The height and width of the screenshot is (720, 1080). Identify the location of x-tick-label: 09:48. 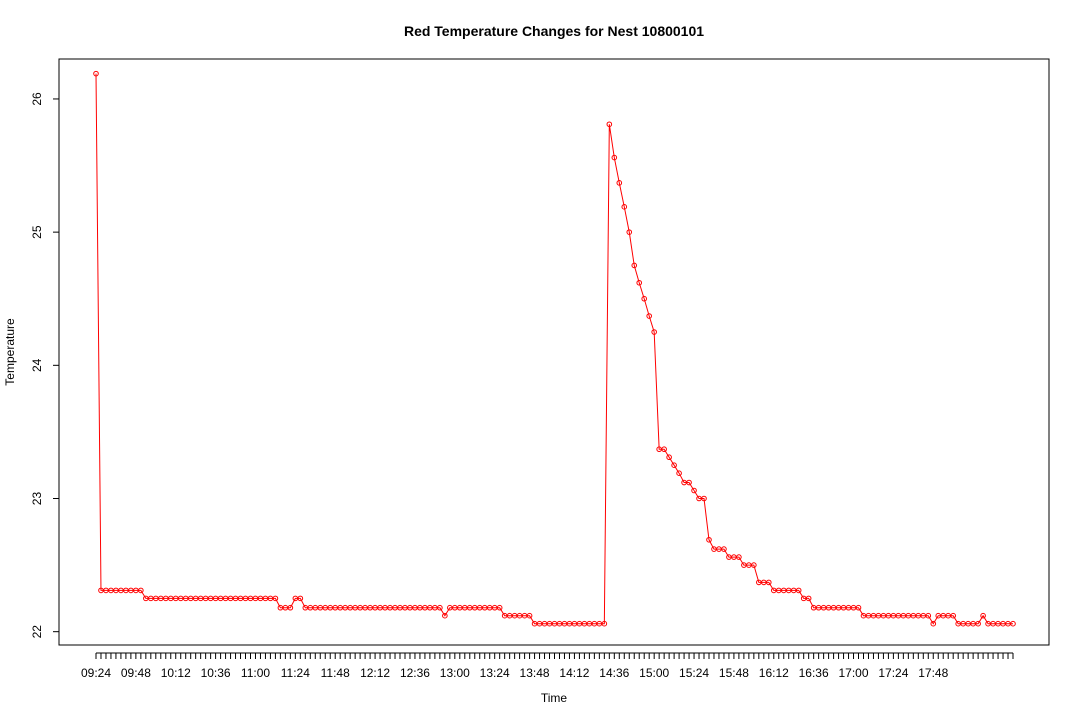
(136, 673).